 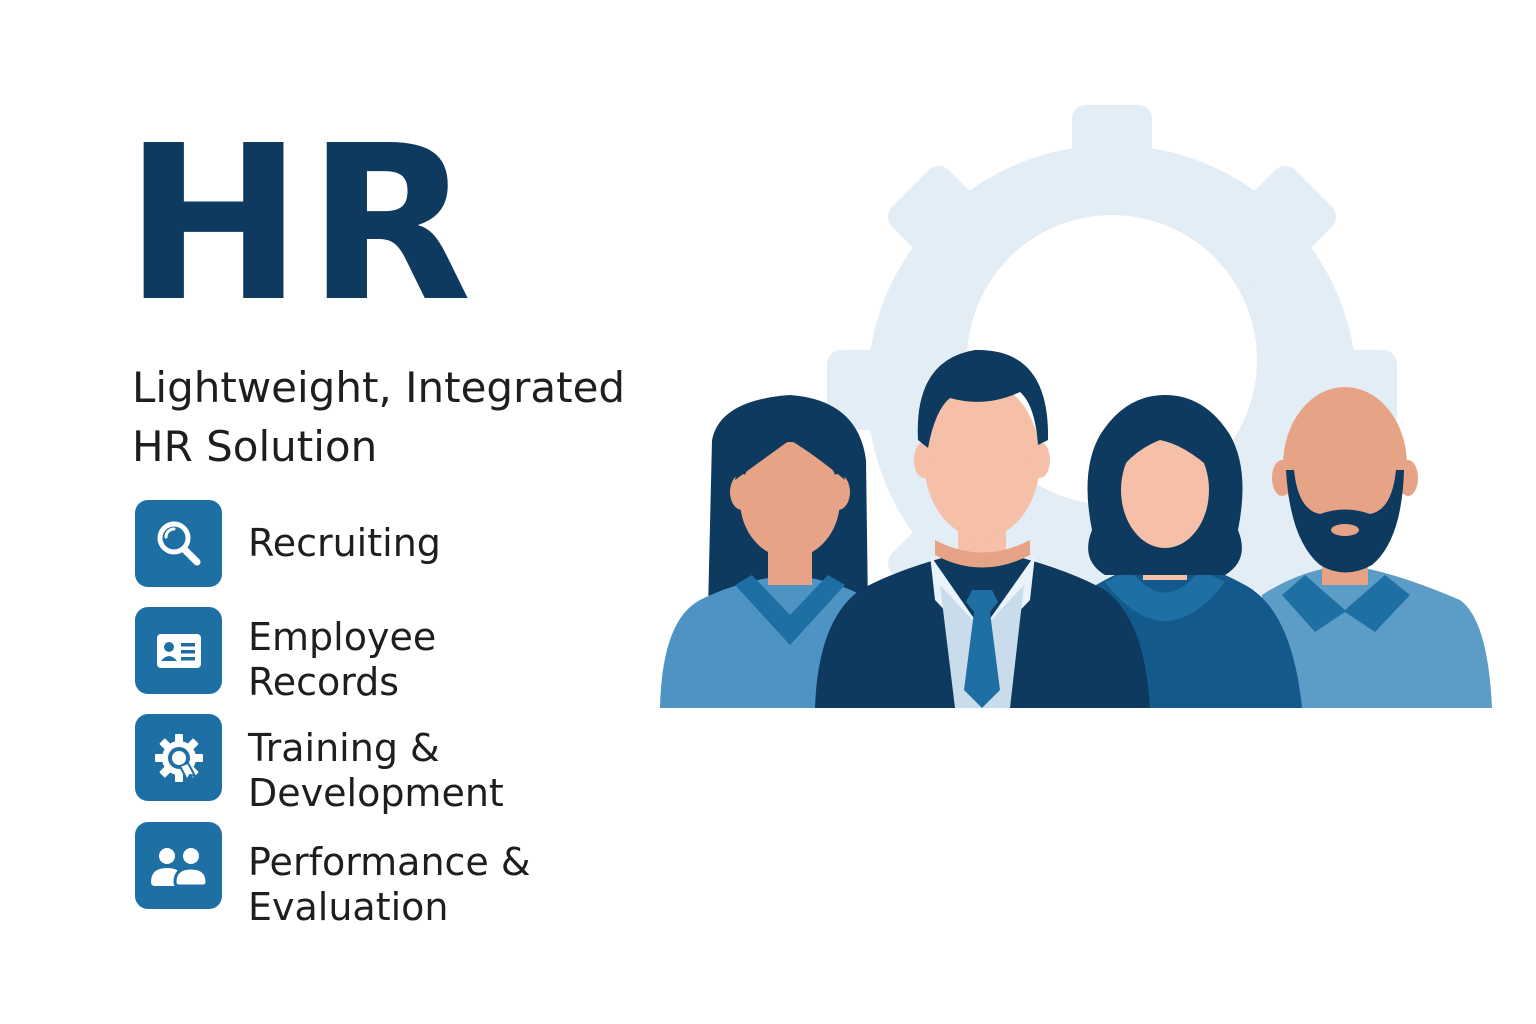 What do you see at coordinates (178, 757) in the screenshot?
I see `gear-badge-icon` at bounding box center [178, 757].